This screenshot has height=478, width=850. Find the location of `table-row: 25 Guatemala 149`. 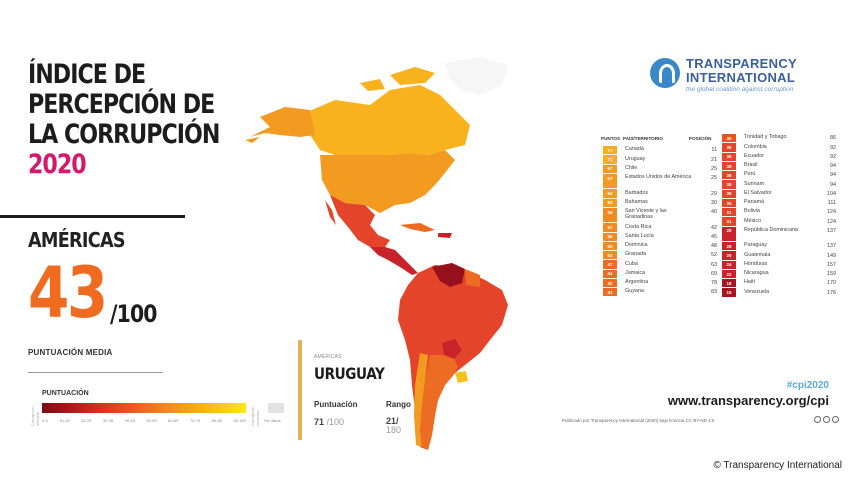

table-row: 25 Guatemala 149 is located at coordinates (781, 256).